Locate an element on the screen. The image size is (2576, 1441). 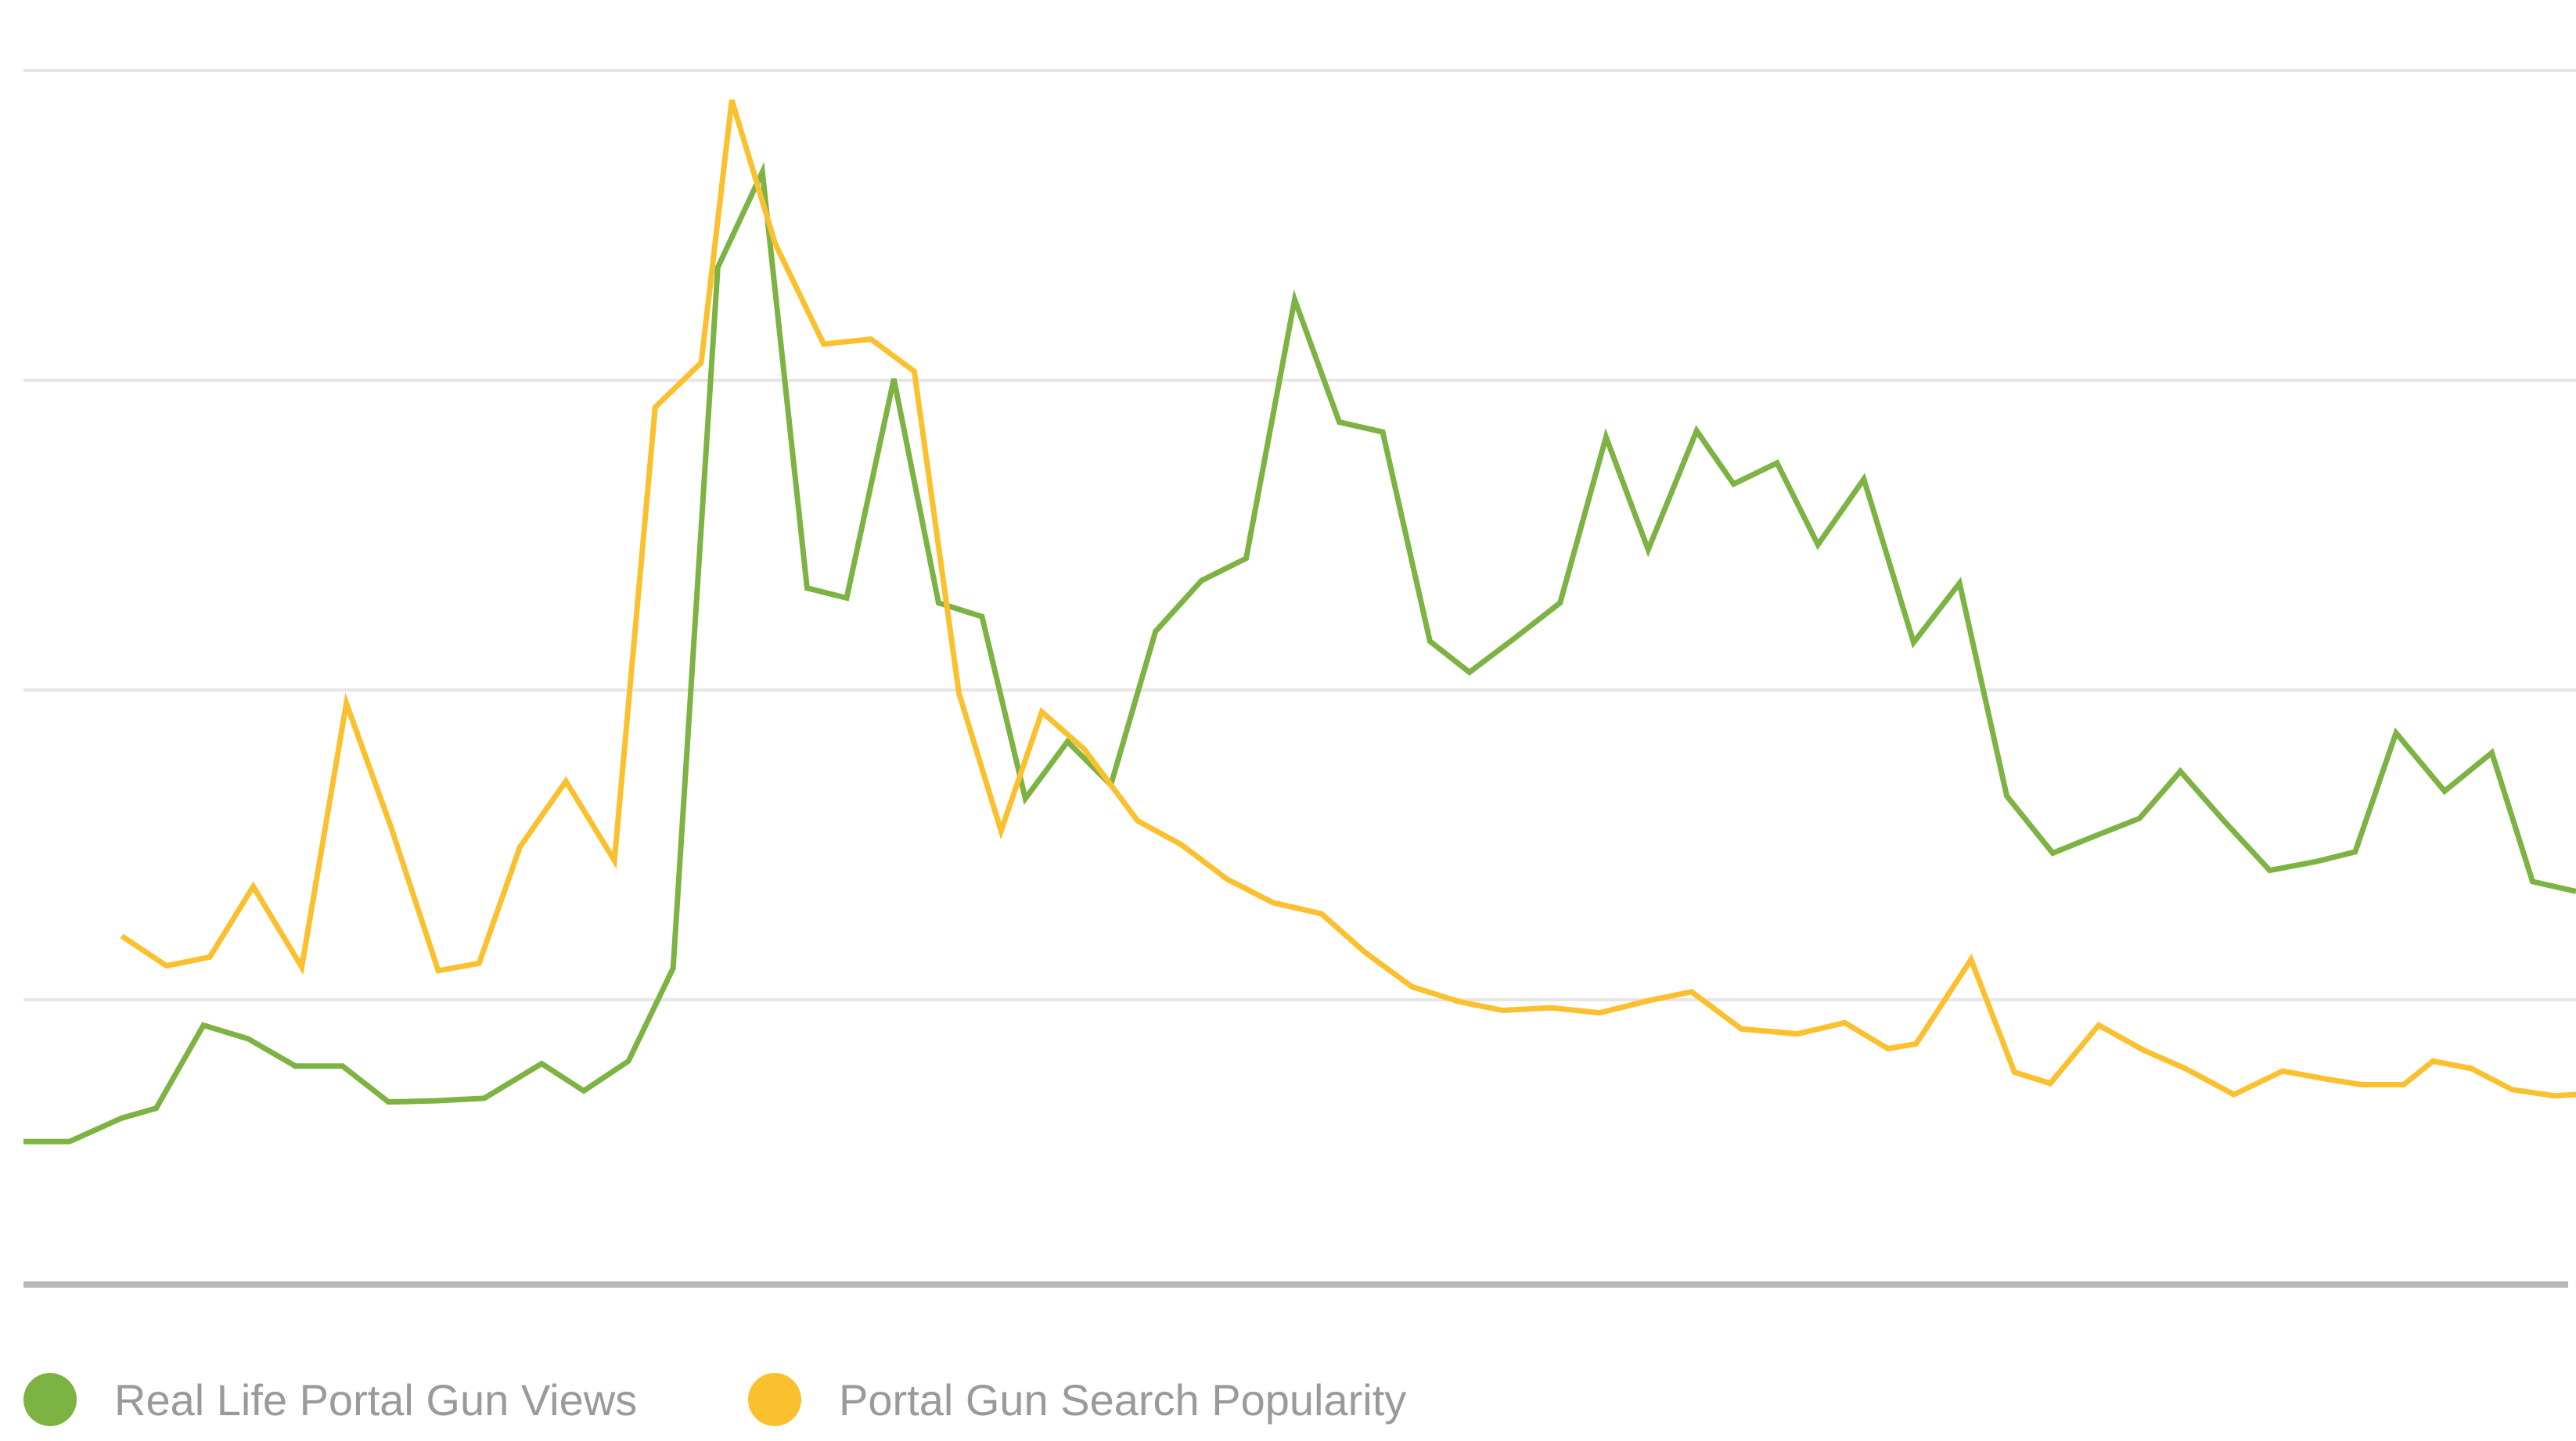
legend-label-1: Portal Gun Search Popularity is located at coordinates (1123, 1400).